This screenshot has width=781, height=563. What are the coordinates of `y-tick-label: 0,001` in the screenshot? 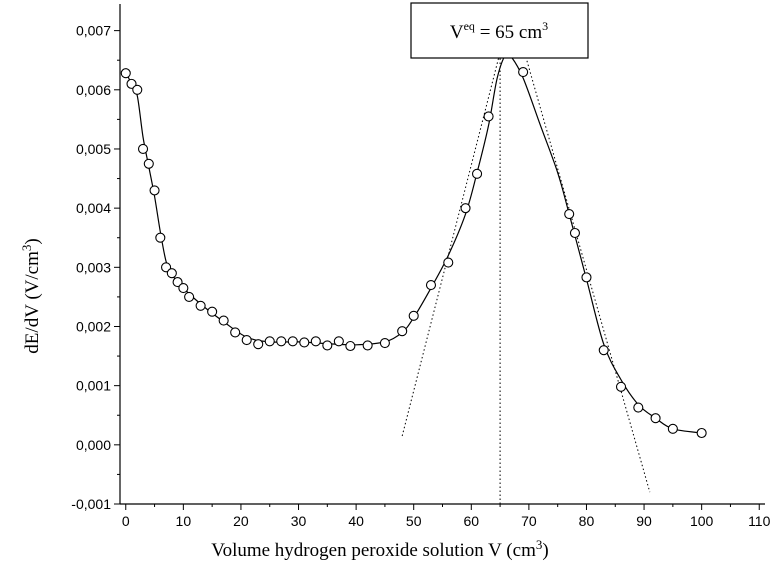 It's located at (93, 386).